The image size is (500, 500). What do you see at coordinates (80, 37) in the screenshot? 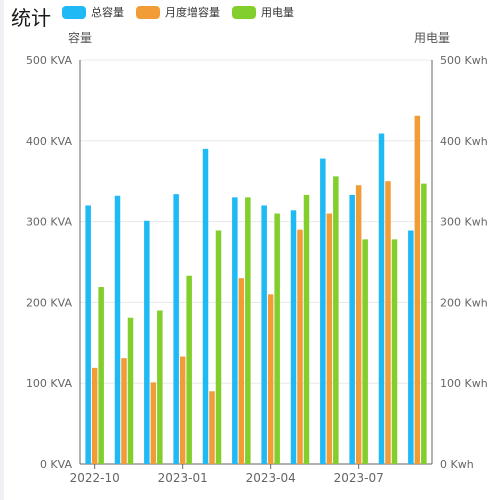
I see `y-left-axis-label: 容量` at bounding box center [80, 37].